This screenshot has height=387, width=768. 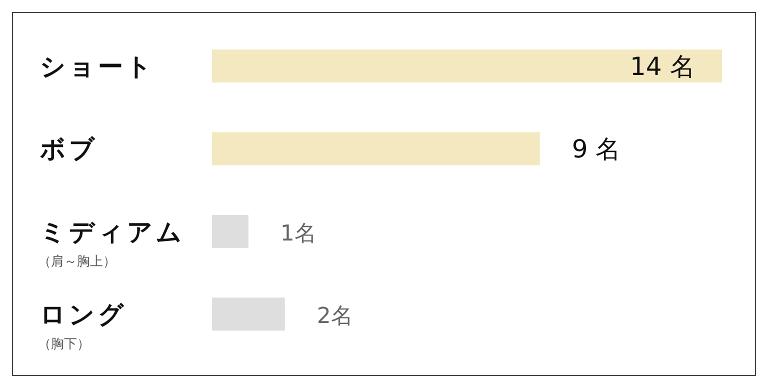 What do you see at coordinates (111, 243) in the screenshot?
I see `y-tick-label: ミディアム（肩～胸上）` at bounding box center [111, 243].